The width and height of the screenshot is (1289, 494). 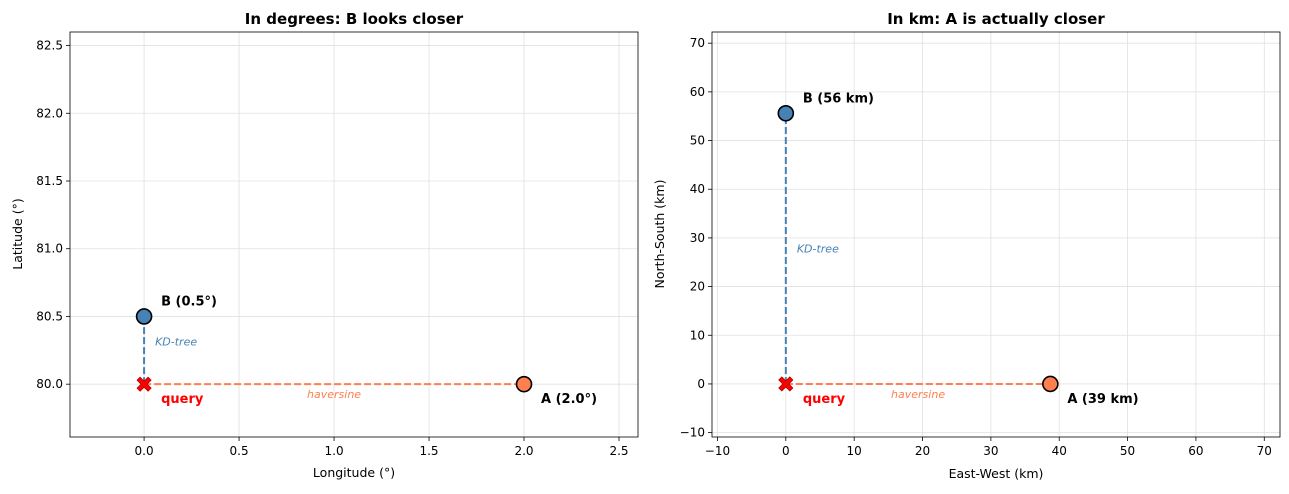 I want to click on left-y-axis-label: Latitude (°), so click(x=17, y=233).